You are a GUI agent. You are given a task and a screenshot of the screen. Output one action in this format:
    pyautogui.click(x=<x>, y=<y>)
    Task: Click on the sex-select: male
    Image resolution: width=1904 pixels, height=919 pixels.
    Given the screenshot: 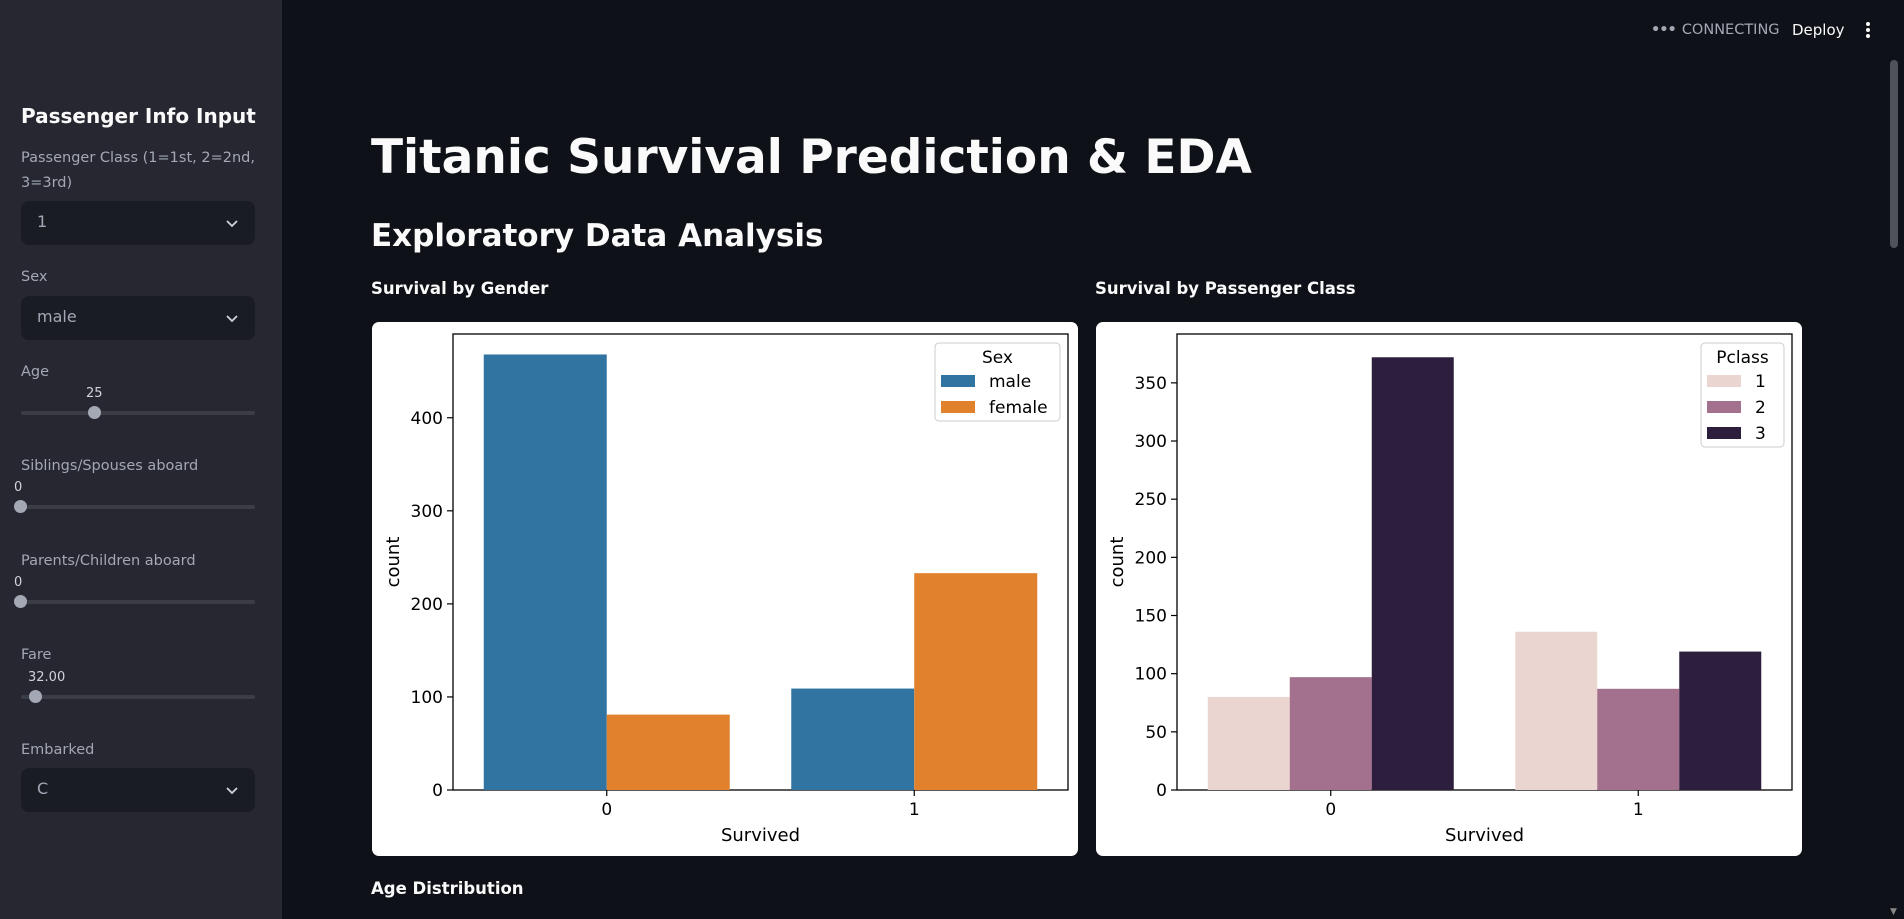 What is the action you would take?
    pyautogui.click(x=138, y=318)
    